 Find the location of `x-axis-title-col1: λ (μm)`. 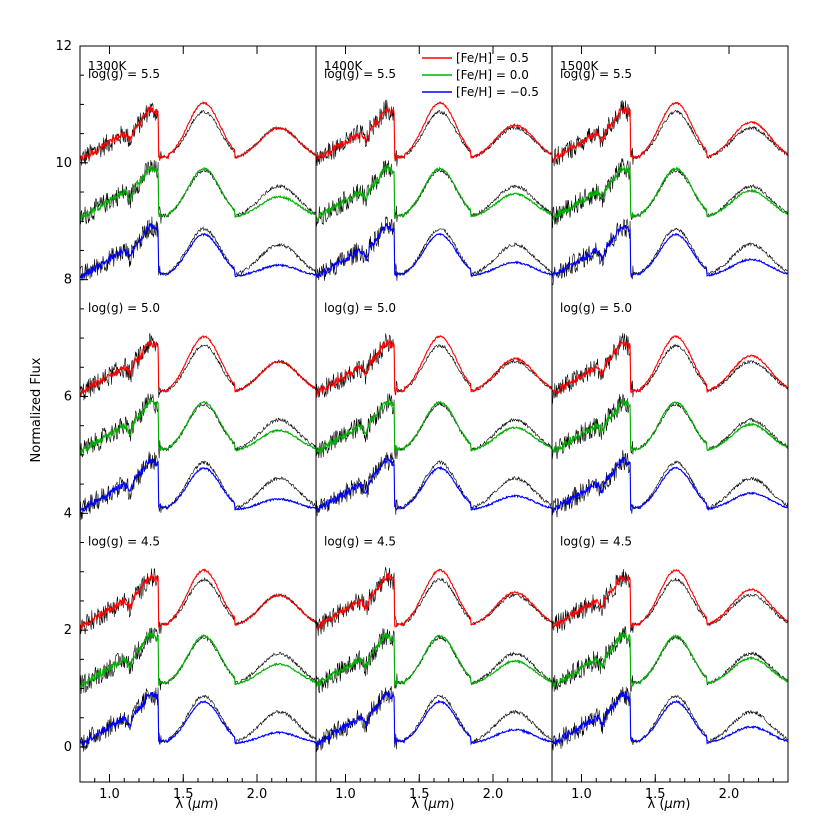

x-axis-title-col1: λ (μm) is located at coordinates (197, 804).